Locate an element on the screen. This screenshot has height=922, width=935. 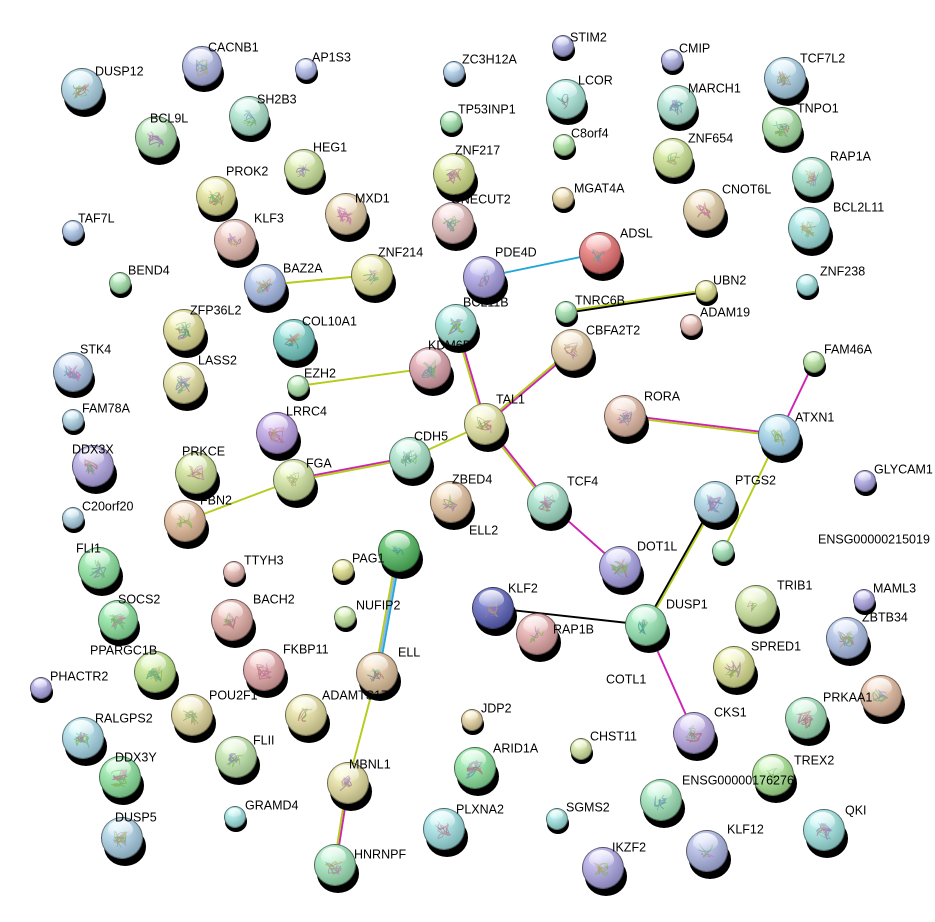
protein-node-C20orf20 is located at coordinates (74, 520).